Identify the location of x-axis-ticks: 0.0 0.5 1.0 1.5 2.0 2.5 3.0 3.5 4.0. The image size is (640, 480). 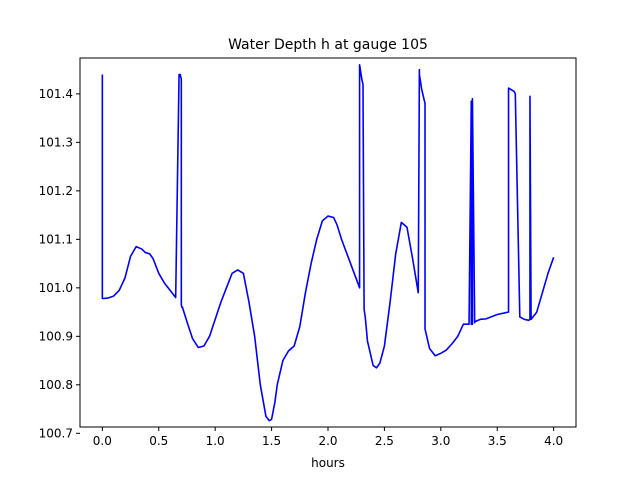
(328, 437).